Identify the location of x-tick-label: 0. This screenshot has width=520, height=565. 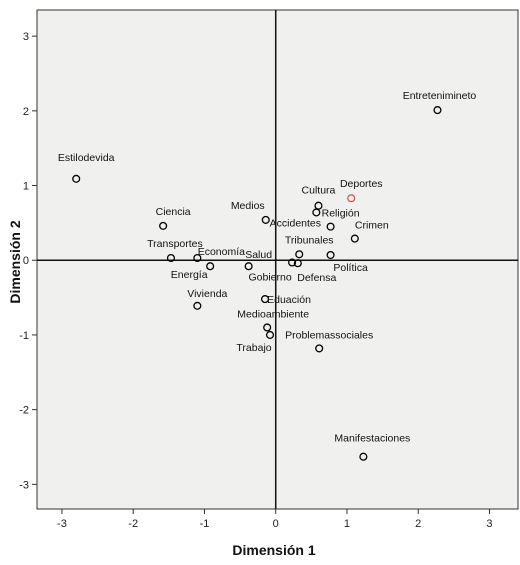
(276, 524).